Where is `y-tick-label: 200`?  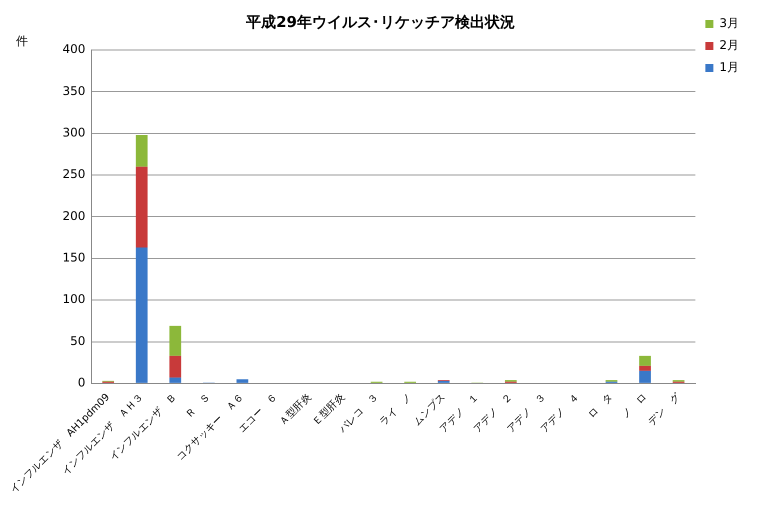
y-tick-label: 200 is located at coordinates (74, 215).